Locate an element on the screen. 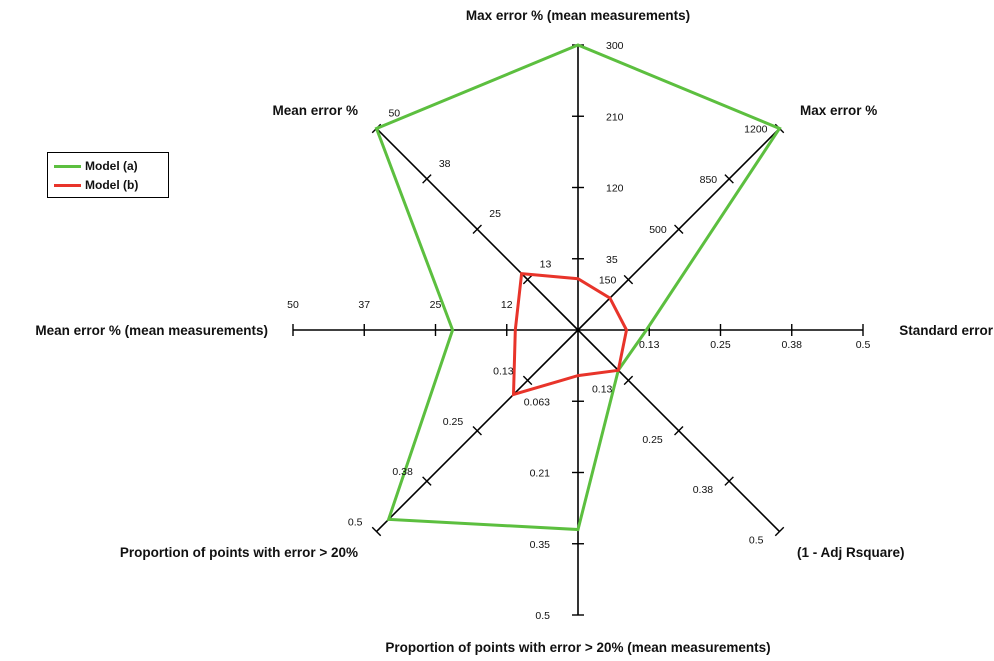  tick-label-1-adj-rsquare-2: 0.25 is located at coordinates (652, 440).